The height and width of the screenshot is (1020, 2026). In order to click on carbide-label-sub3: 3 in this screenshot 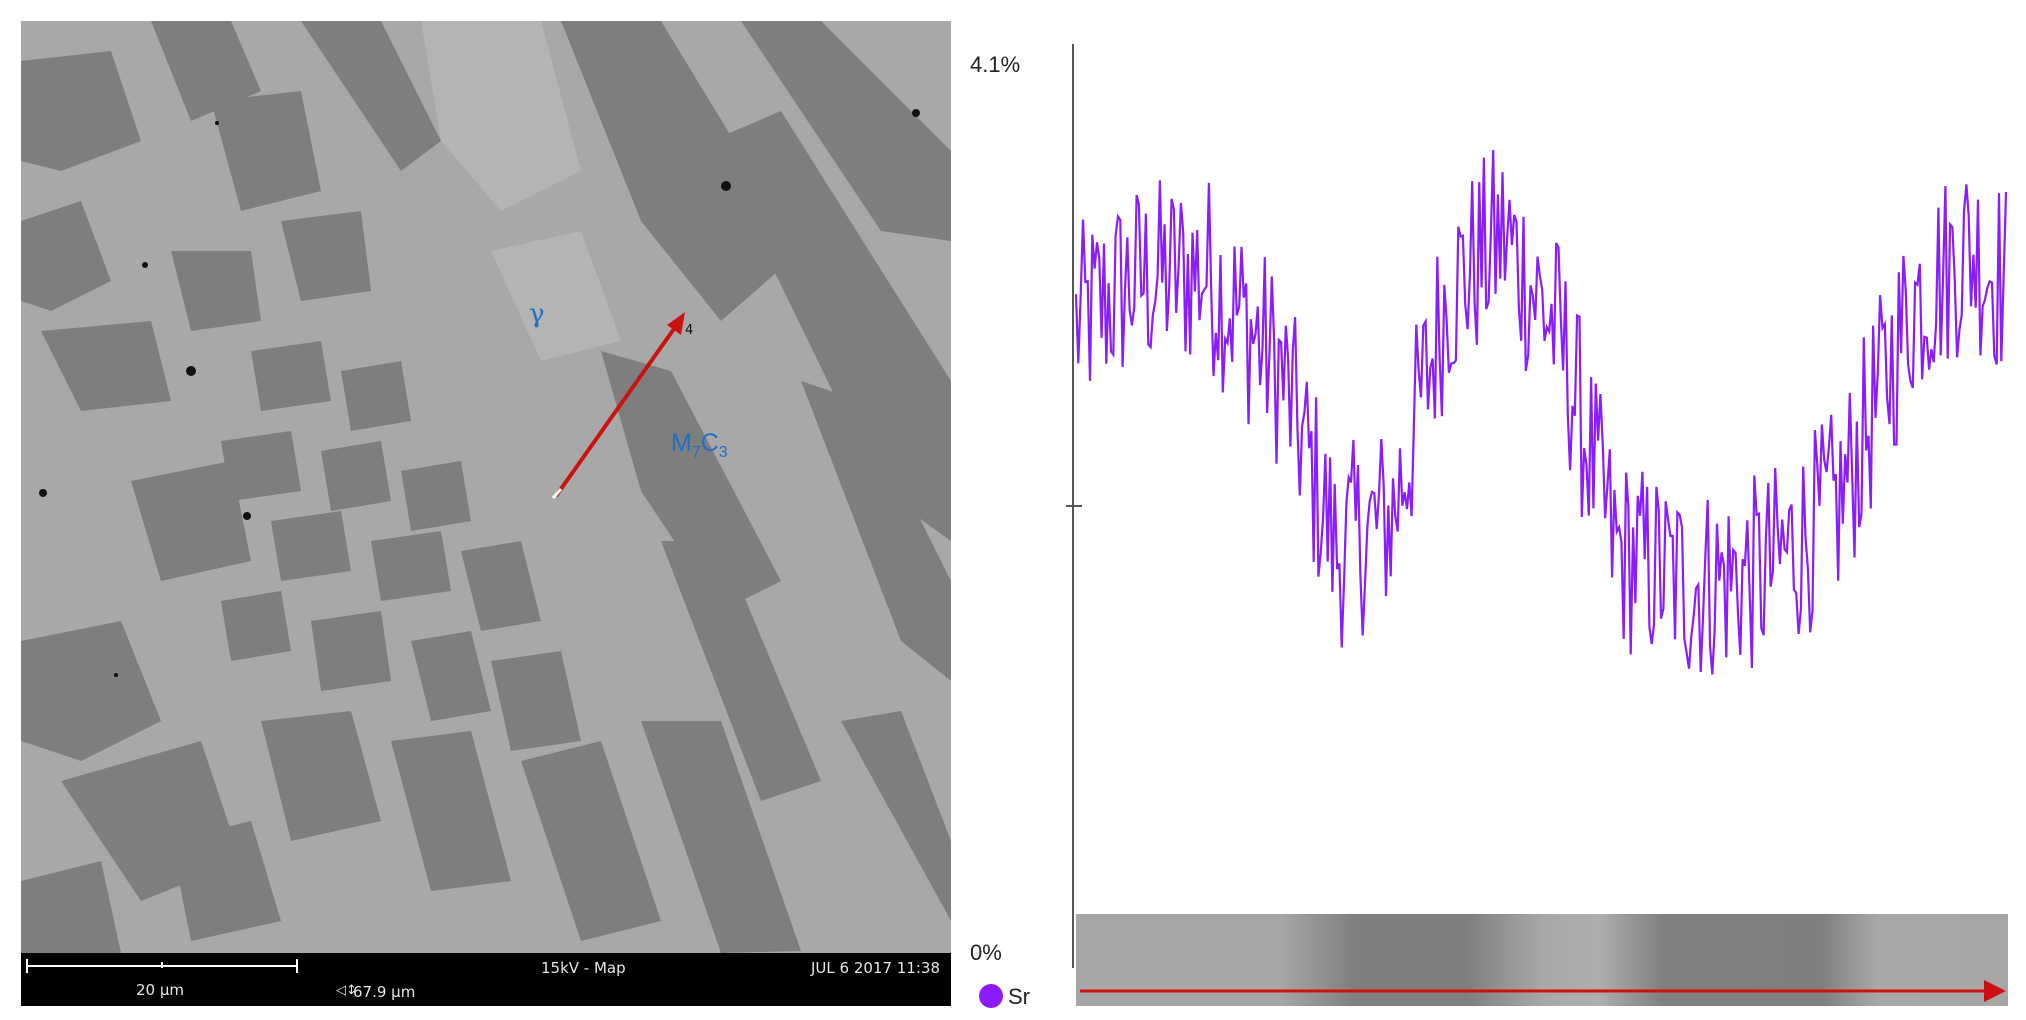, I will do `click(723, 452)`.